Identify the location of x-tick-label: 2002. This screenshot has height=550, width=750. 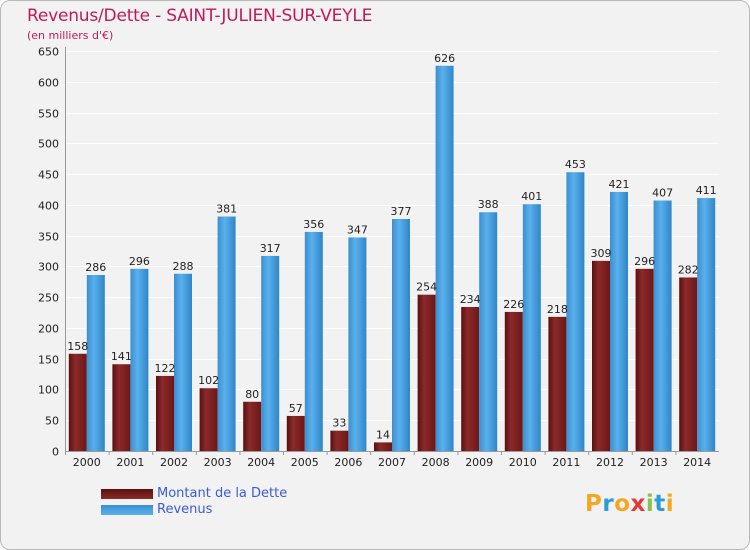
(174, 462).